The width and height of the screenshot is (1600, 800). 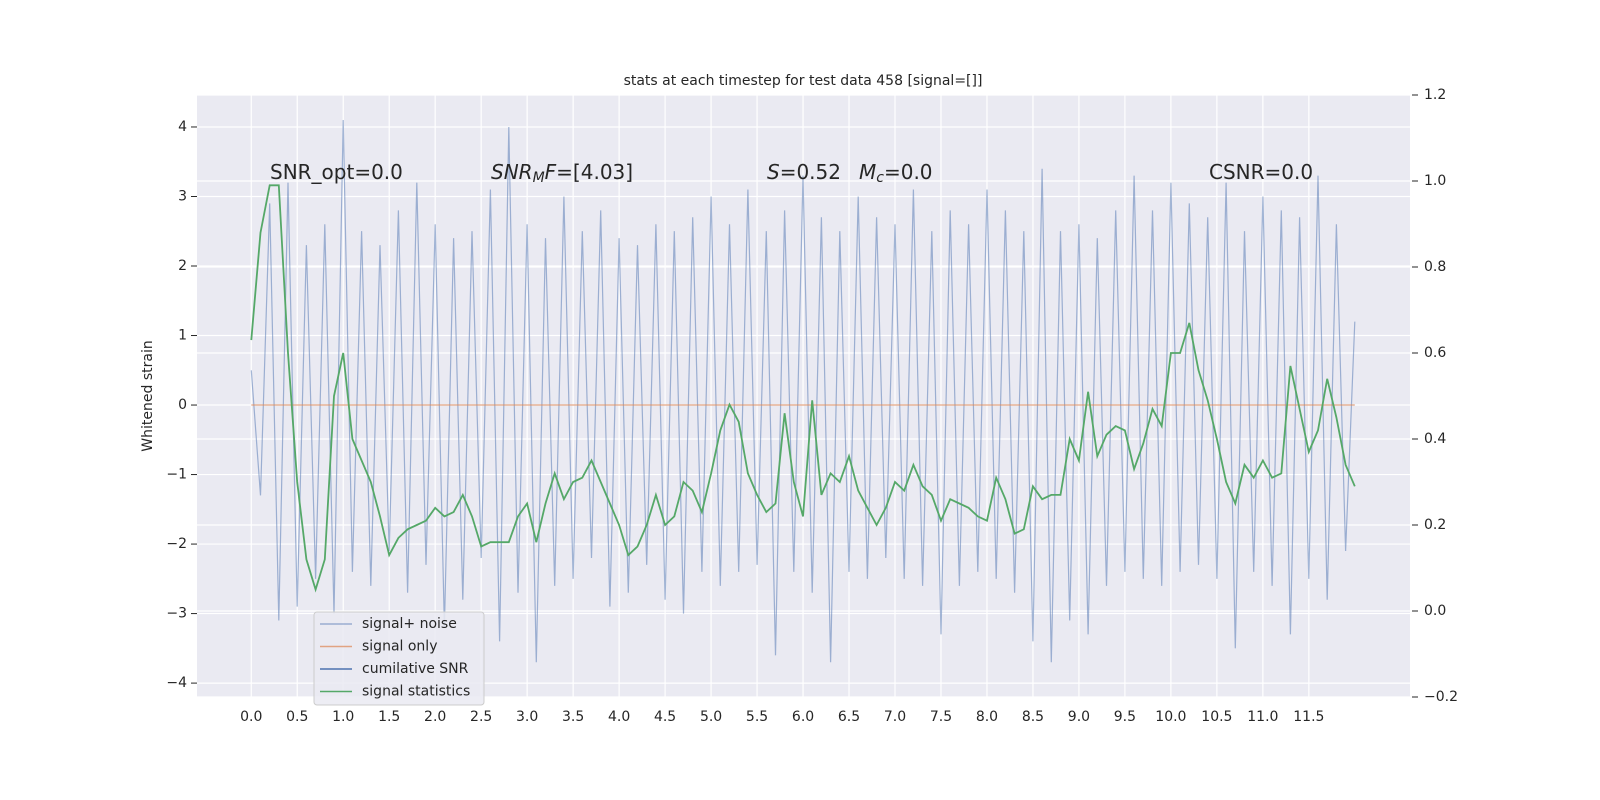 What do you see at coordinates (880, 178) in the screenshot?
I see `annotation-part: c` at bounding box center [880, 178].